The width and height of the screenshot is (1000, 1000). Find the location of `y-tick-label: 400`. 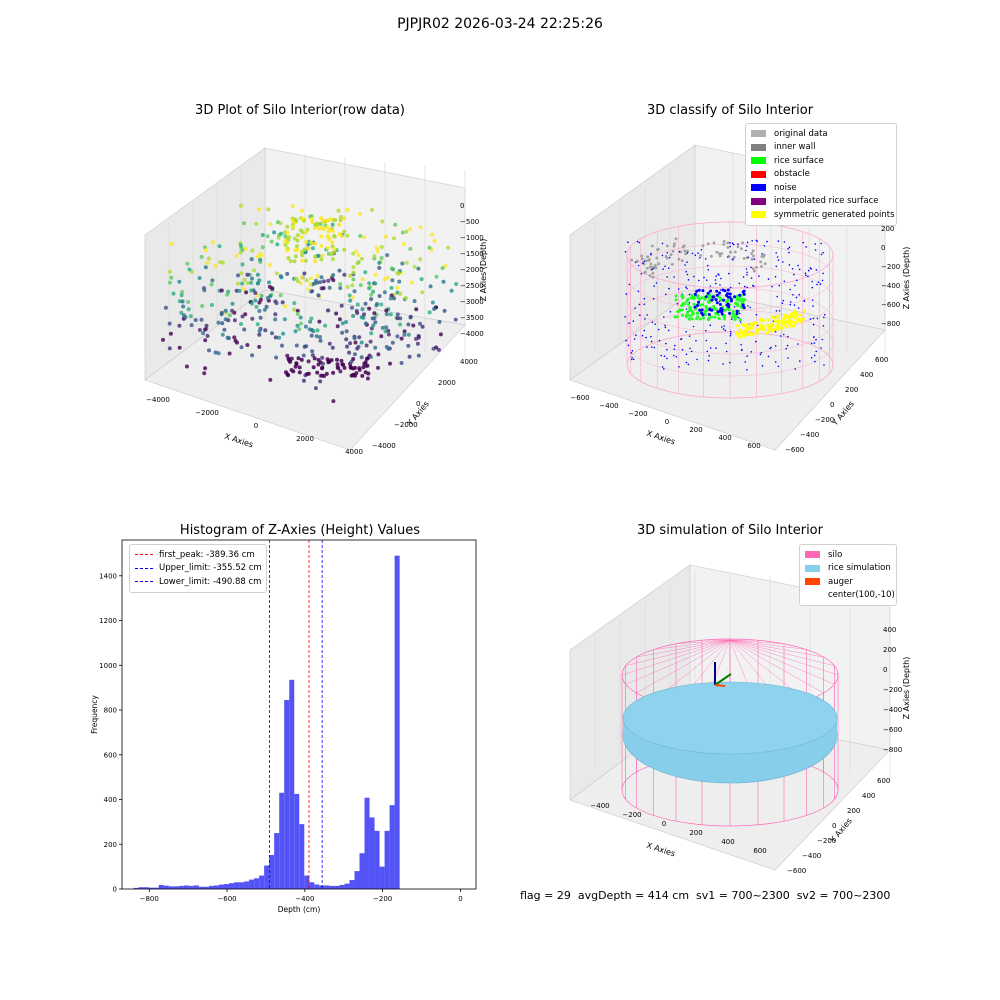

y-tick-label: 400 is located at coordinates (866, 375).